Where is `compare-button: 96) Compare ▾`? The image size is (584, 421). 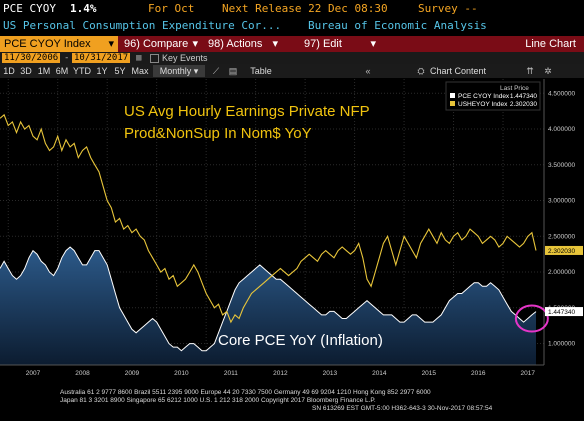
compare-button: 96) Compare ▾ is located at coordinates (161, 44).